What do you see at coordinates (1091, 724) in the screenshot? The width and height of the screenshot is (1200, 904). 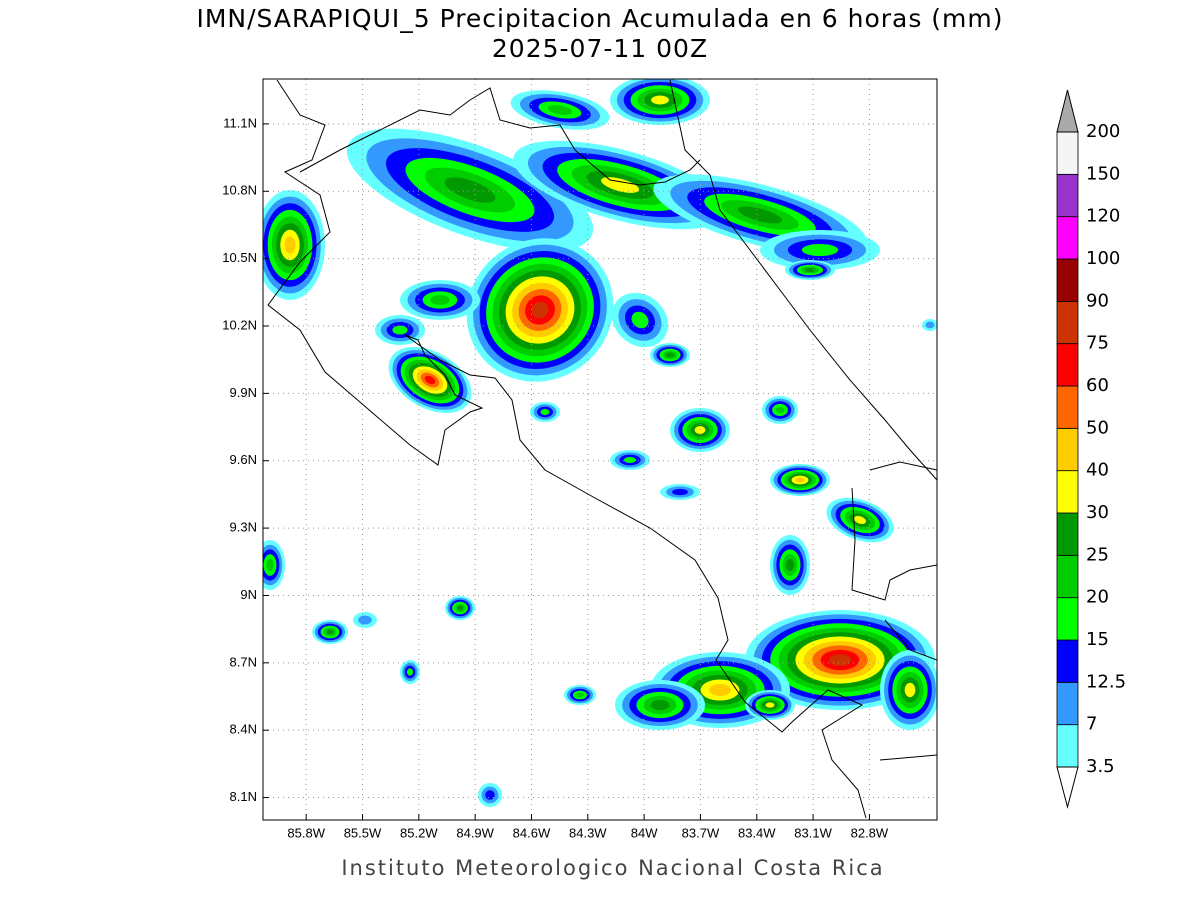 I see `colorbar-label: 7` at bounding box center [1091, 724].